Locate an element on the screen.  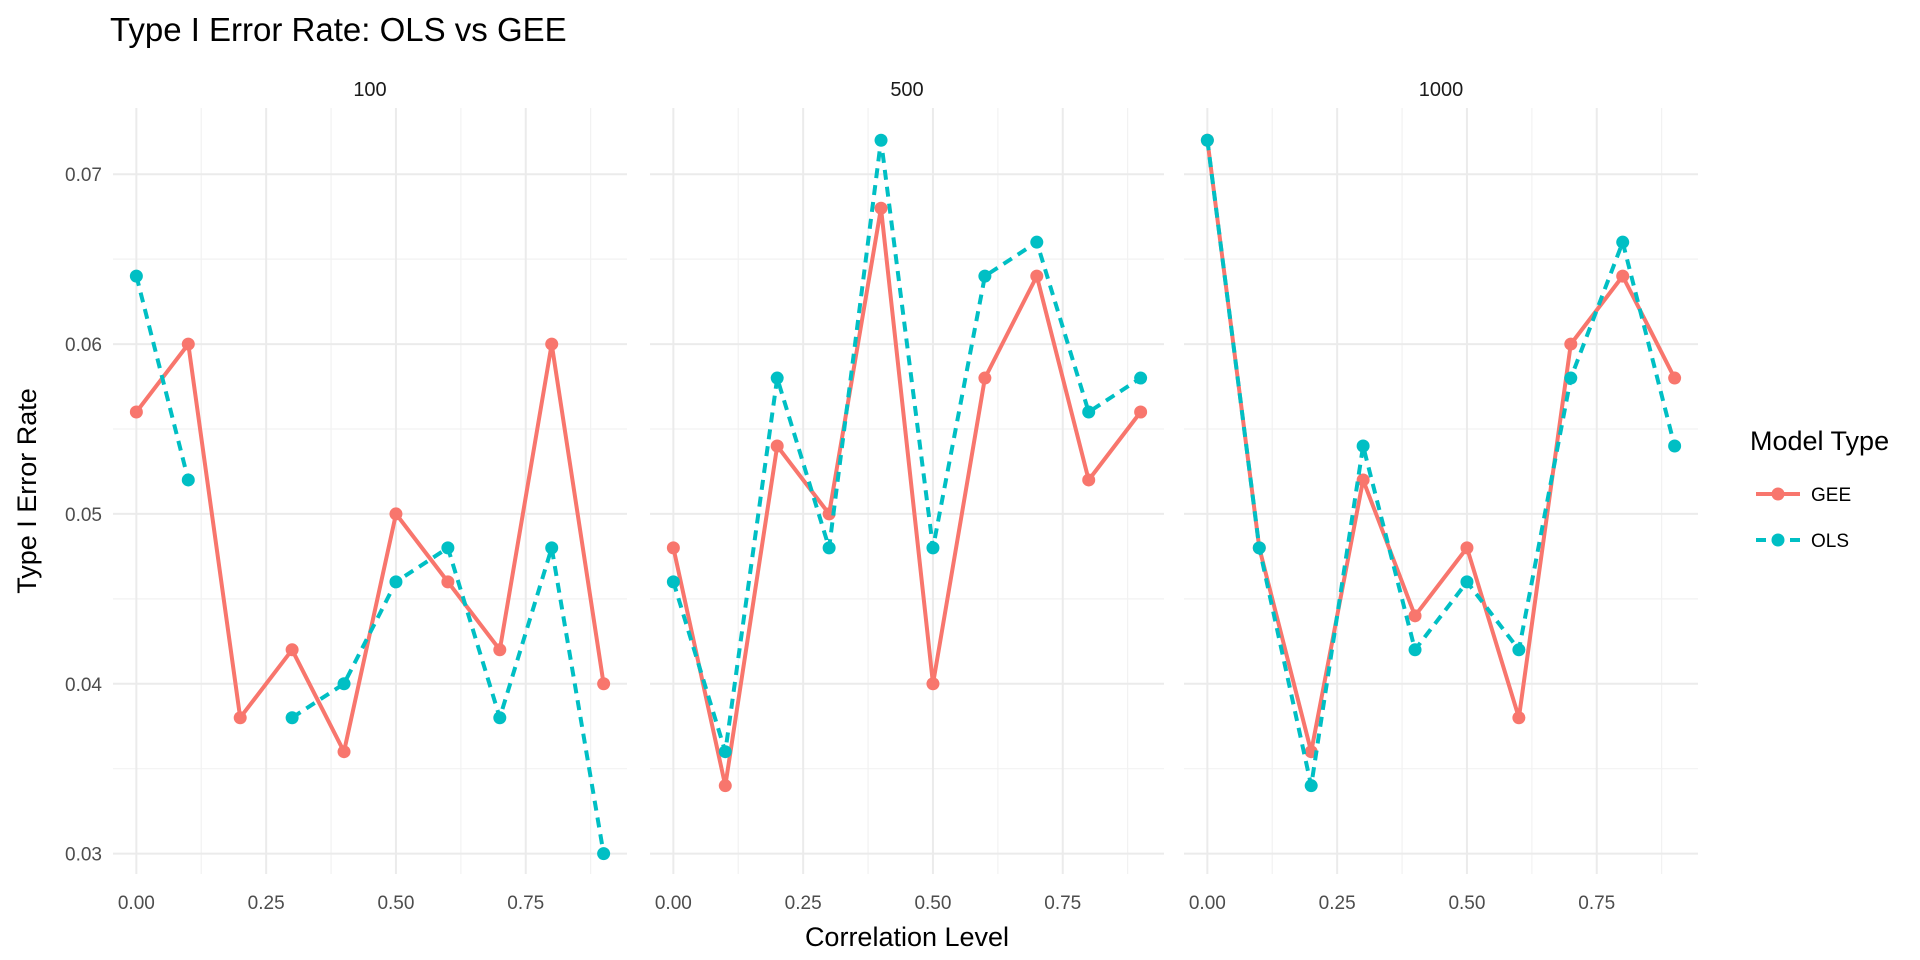
y-axis-title: Type I Error Rate is located at coordinates (27, 491).